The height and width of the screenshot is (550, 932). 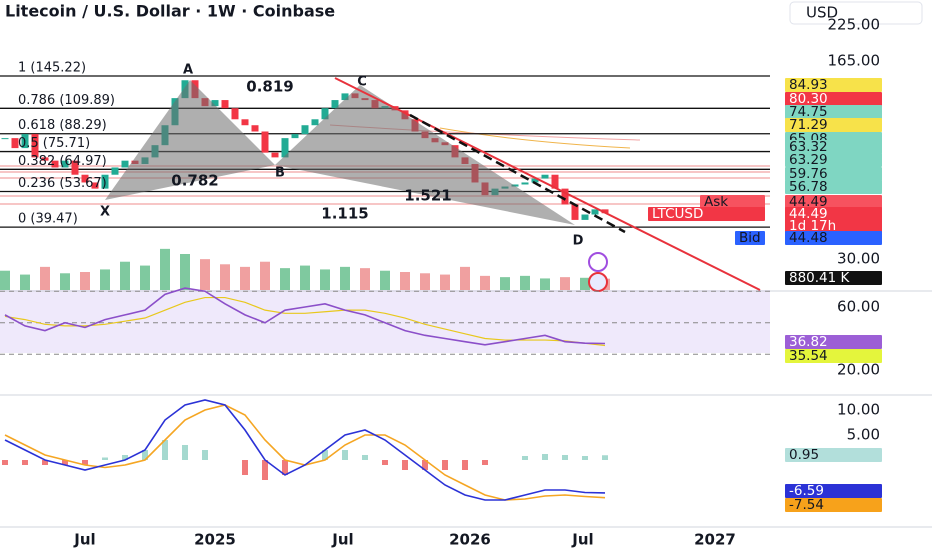 I want to click on symbol-title: Litecoin / U.S. Dollar · 1W · Coinbase, so click(x=170, y=11).